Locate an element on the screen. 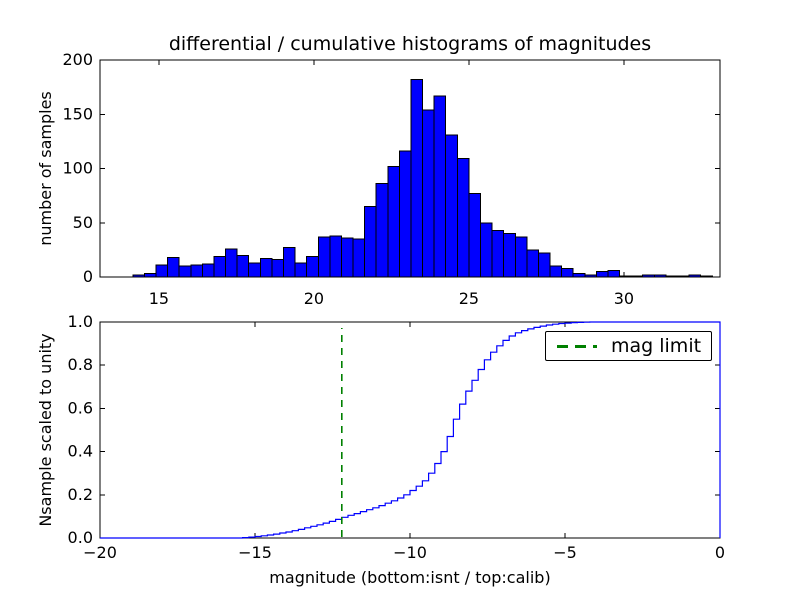 The image size is (800, 600). svg-text: 0.2 is located at coordinates (80, 494).